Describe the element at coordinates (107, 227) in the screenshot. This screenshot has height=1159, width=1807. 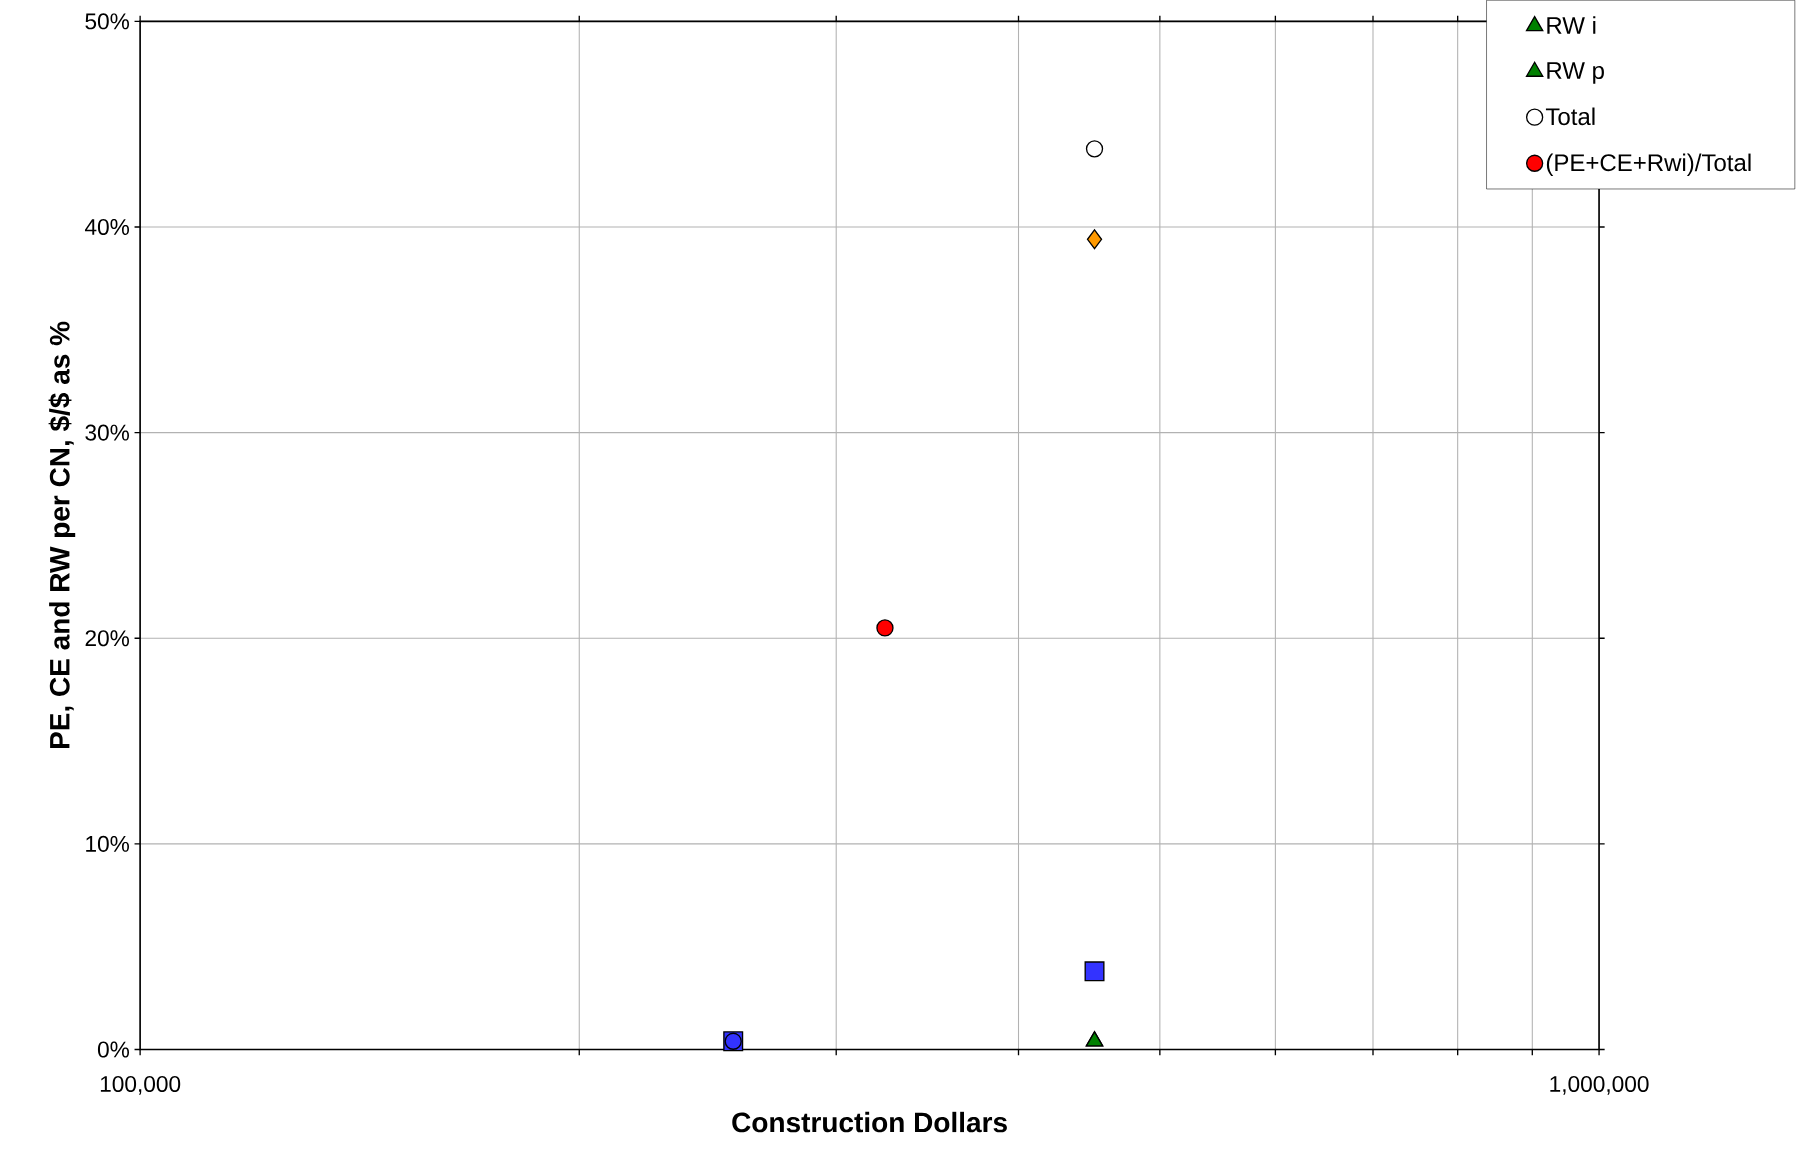
I see `y-tick-label: 40%` at that location.